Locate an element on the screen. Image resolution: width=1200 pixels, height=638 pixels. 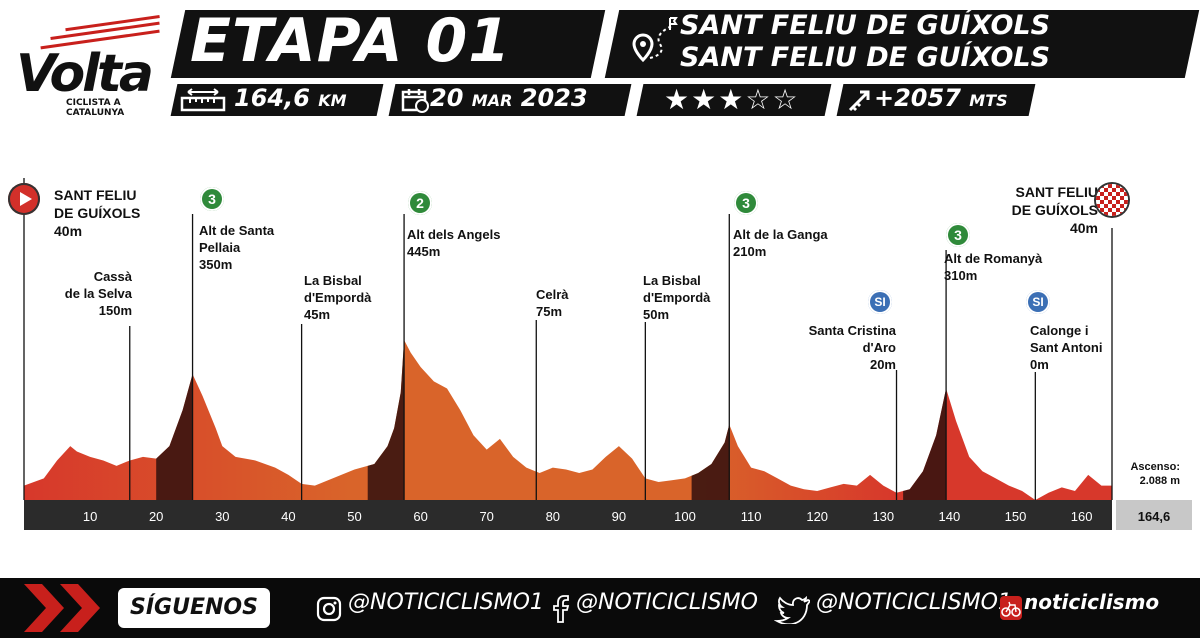
difficulty-stars: ★★★☆☆ is located at coordinates (732, 100).